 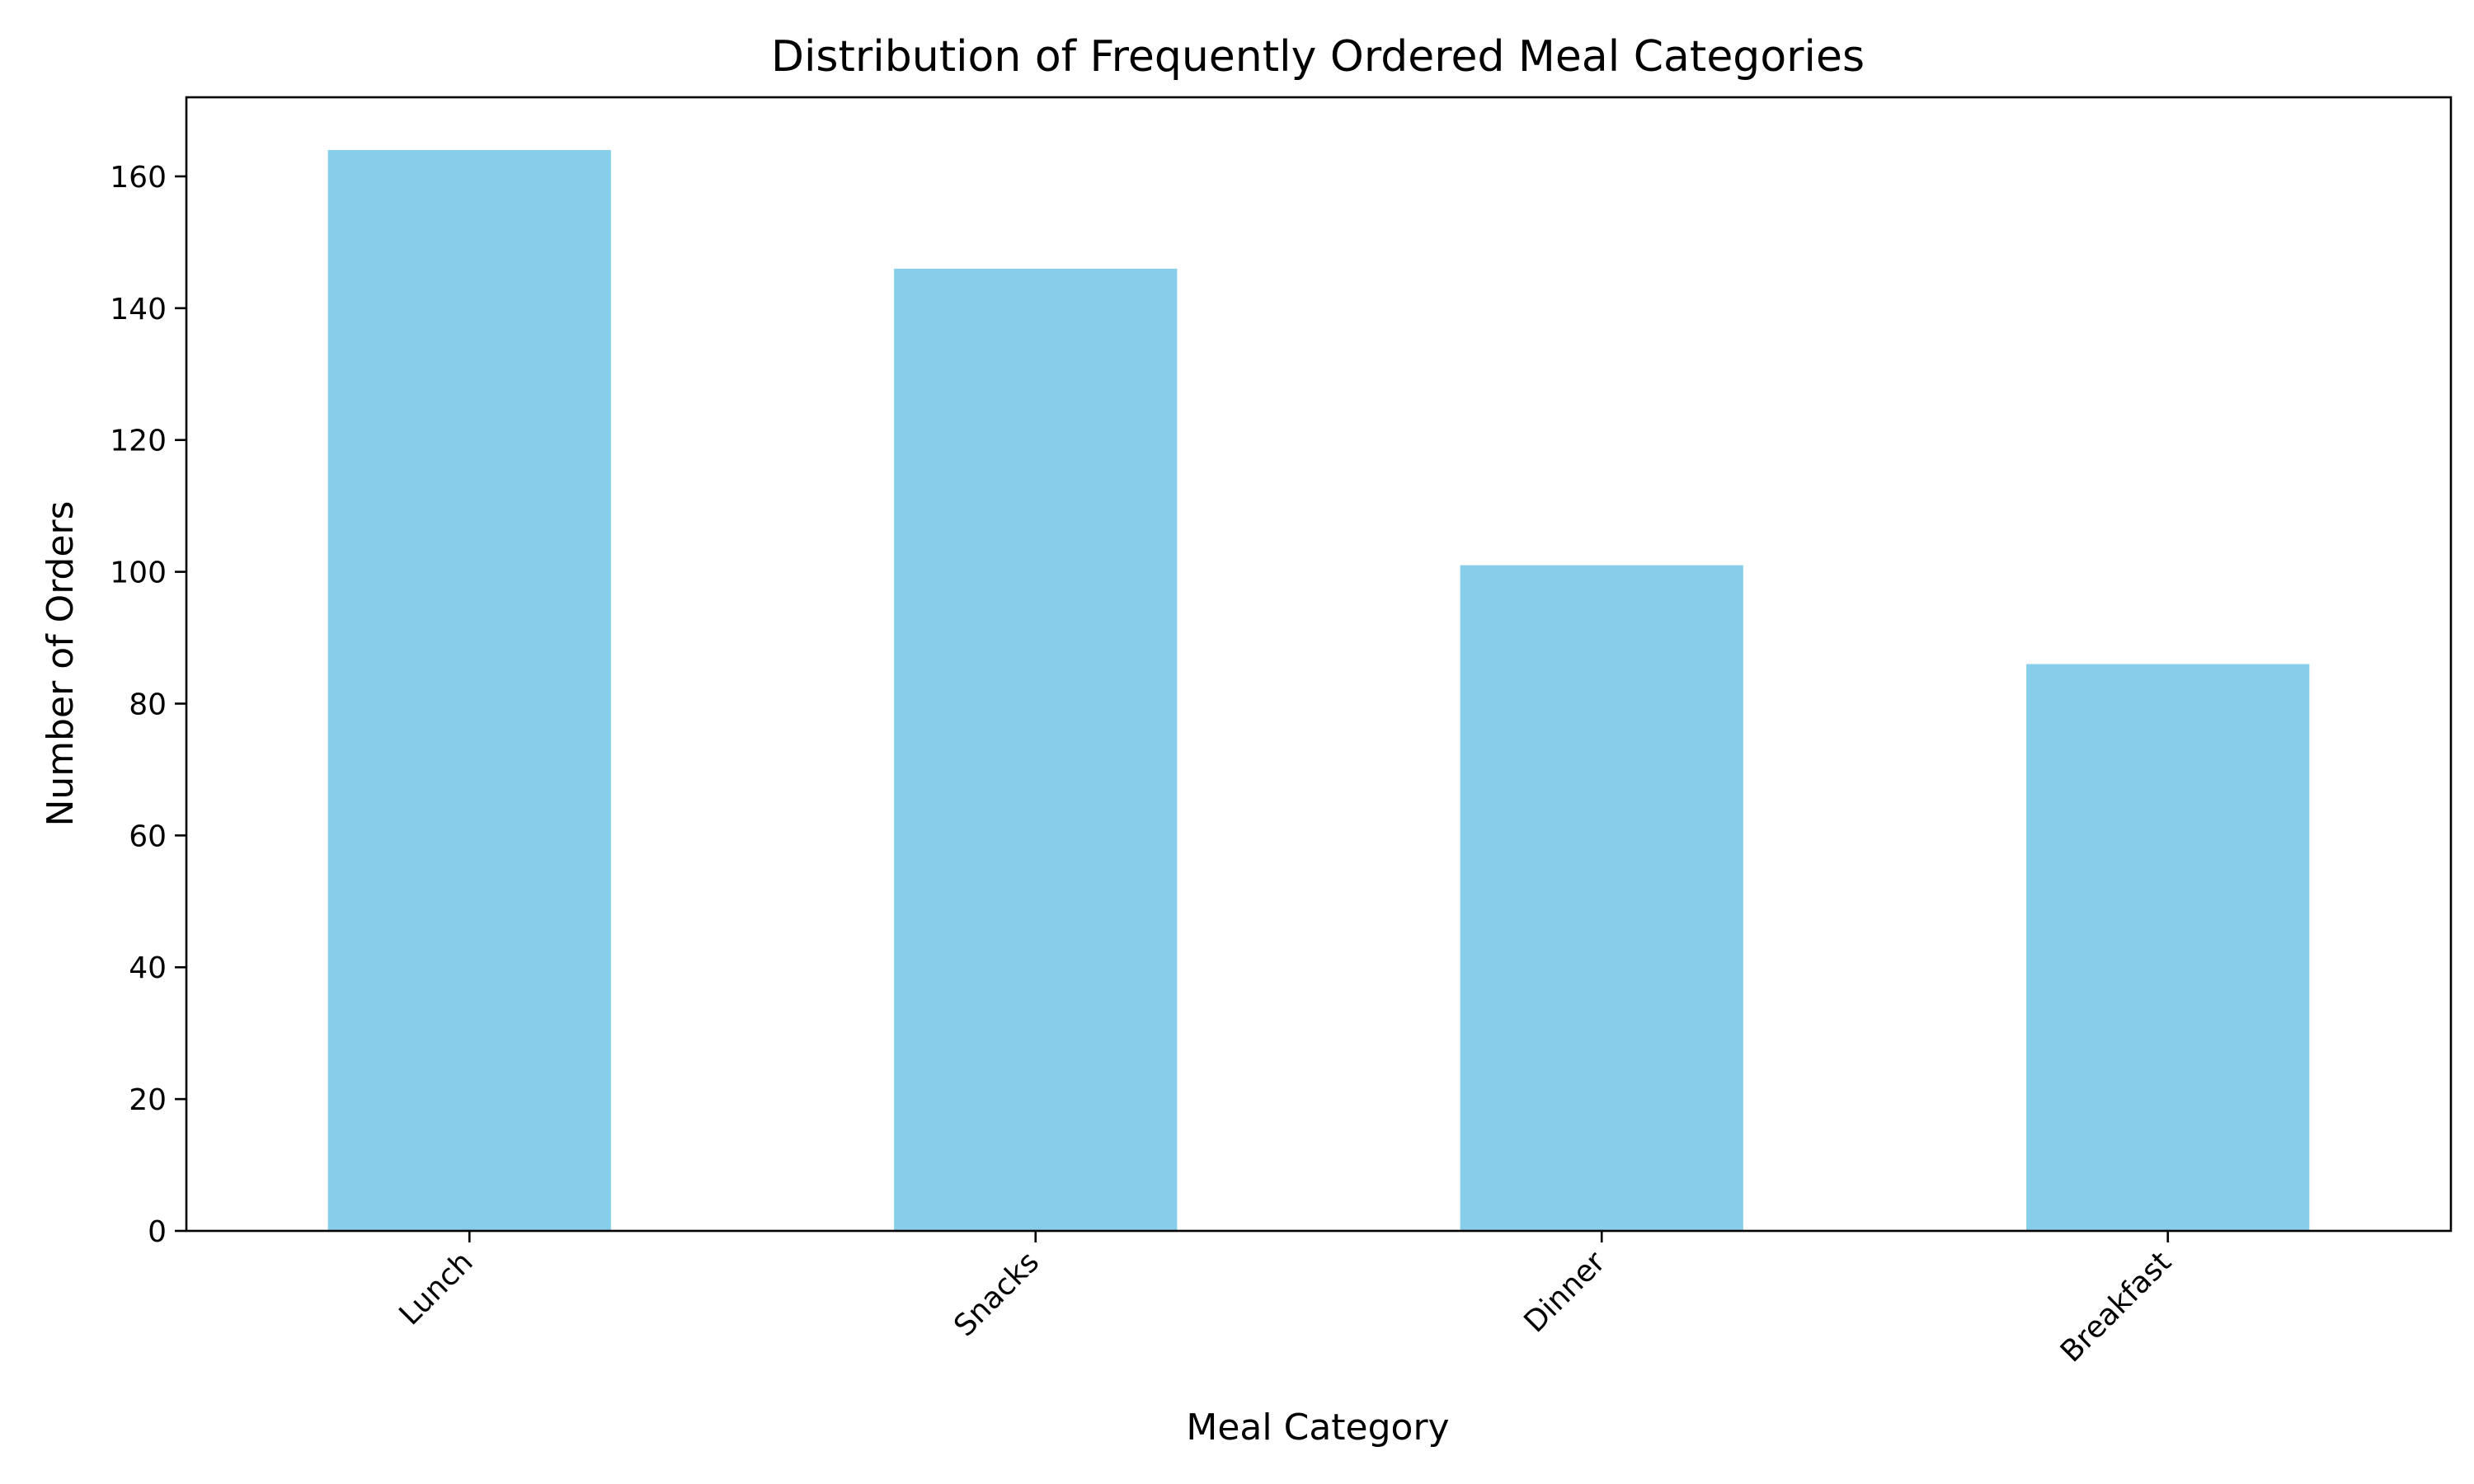 What do you see at coordinates (138, 309) in the screenshot?
I see `y-tick-label: 140` at bounding box center [138, 309].